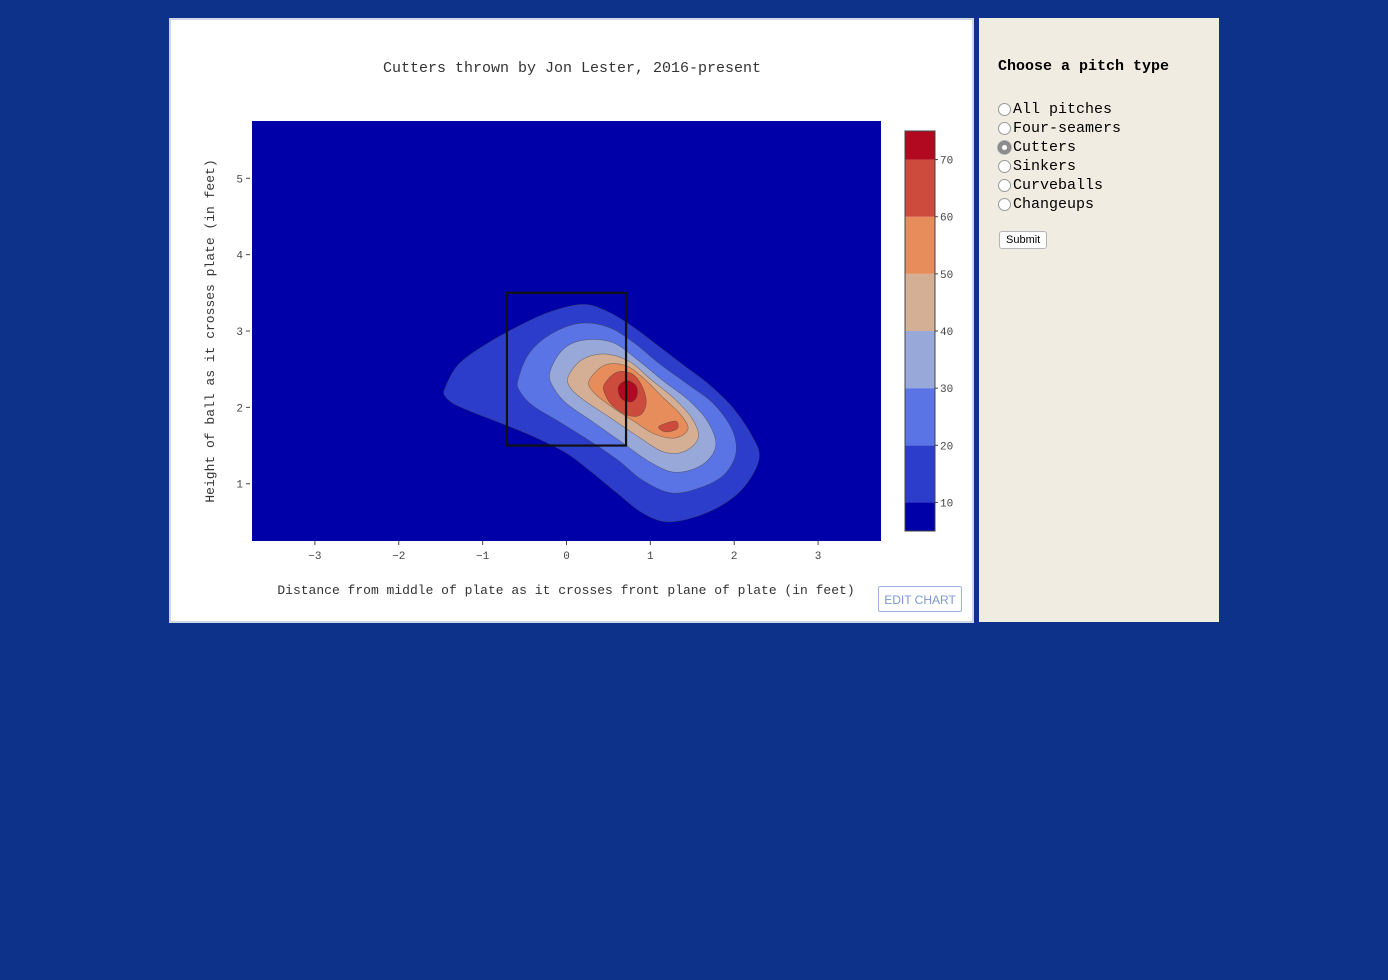  What do you see at coordinates (1063, 109) in the screenshot?
I see `radio-option-label: All pitches` at bounding box center [1063, 109].